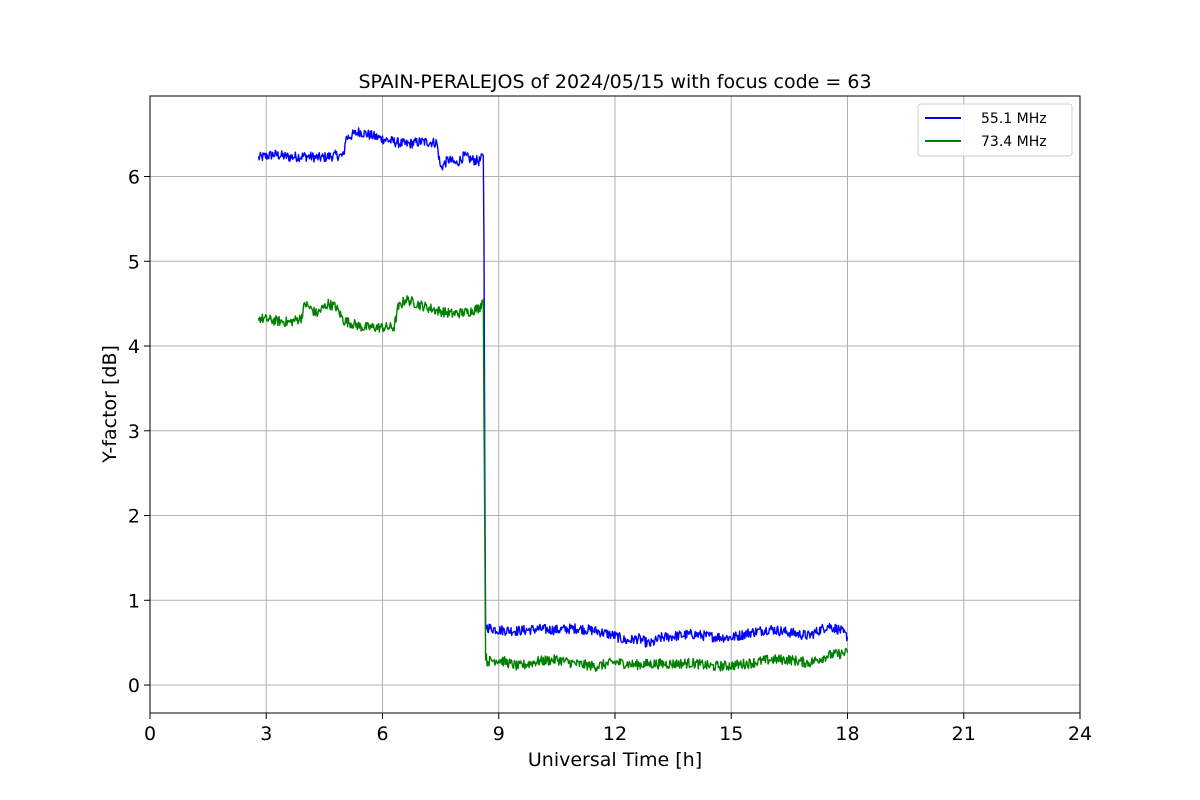  I want to click on legend-label-series-2: 73.4 MHz, so click(1014, 142).